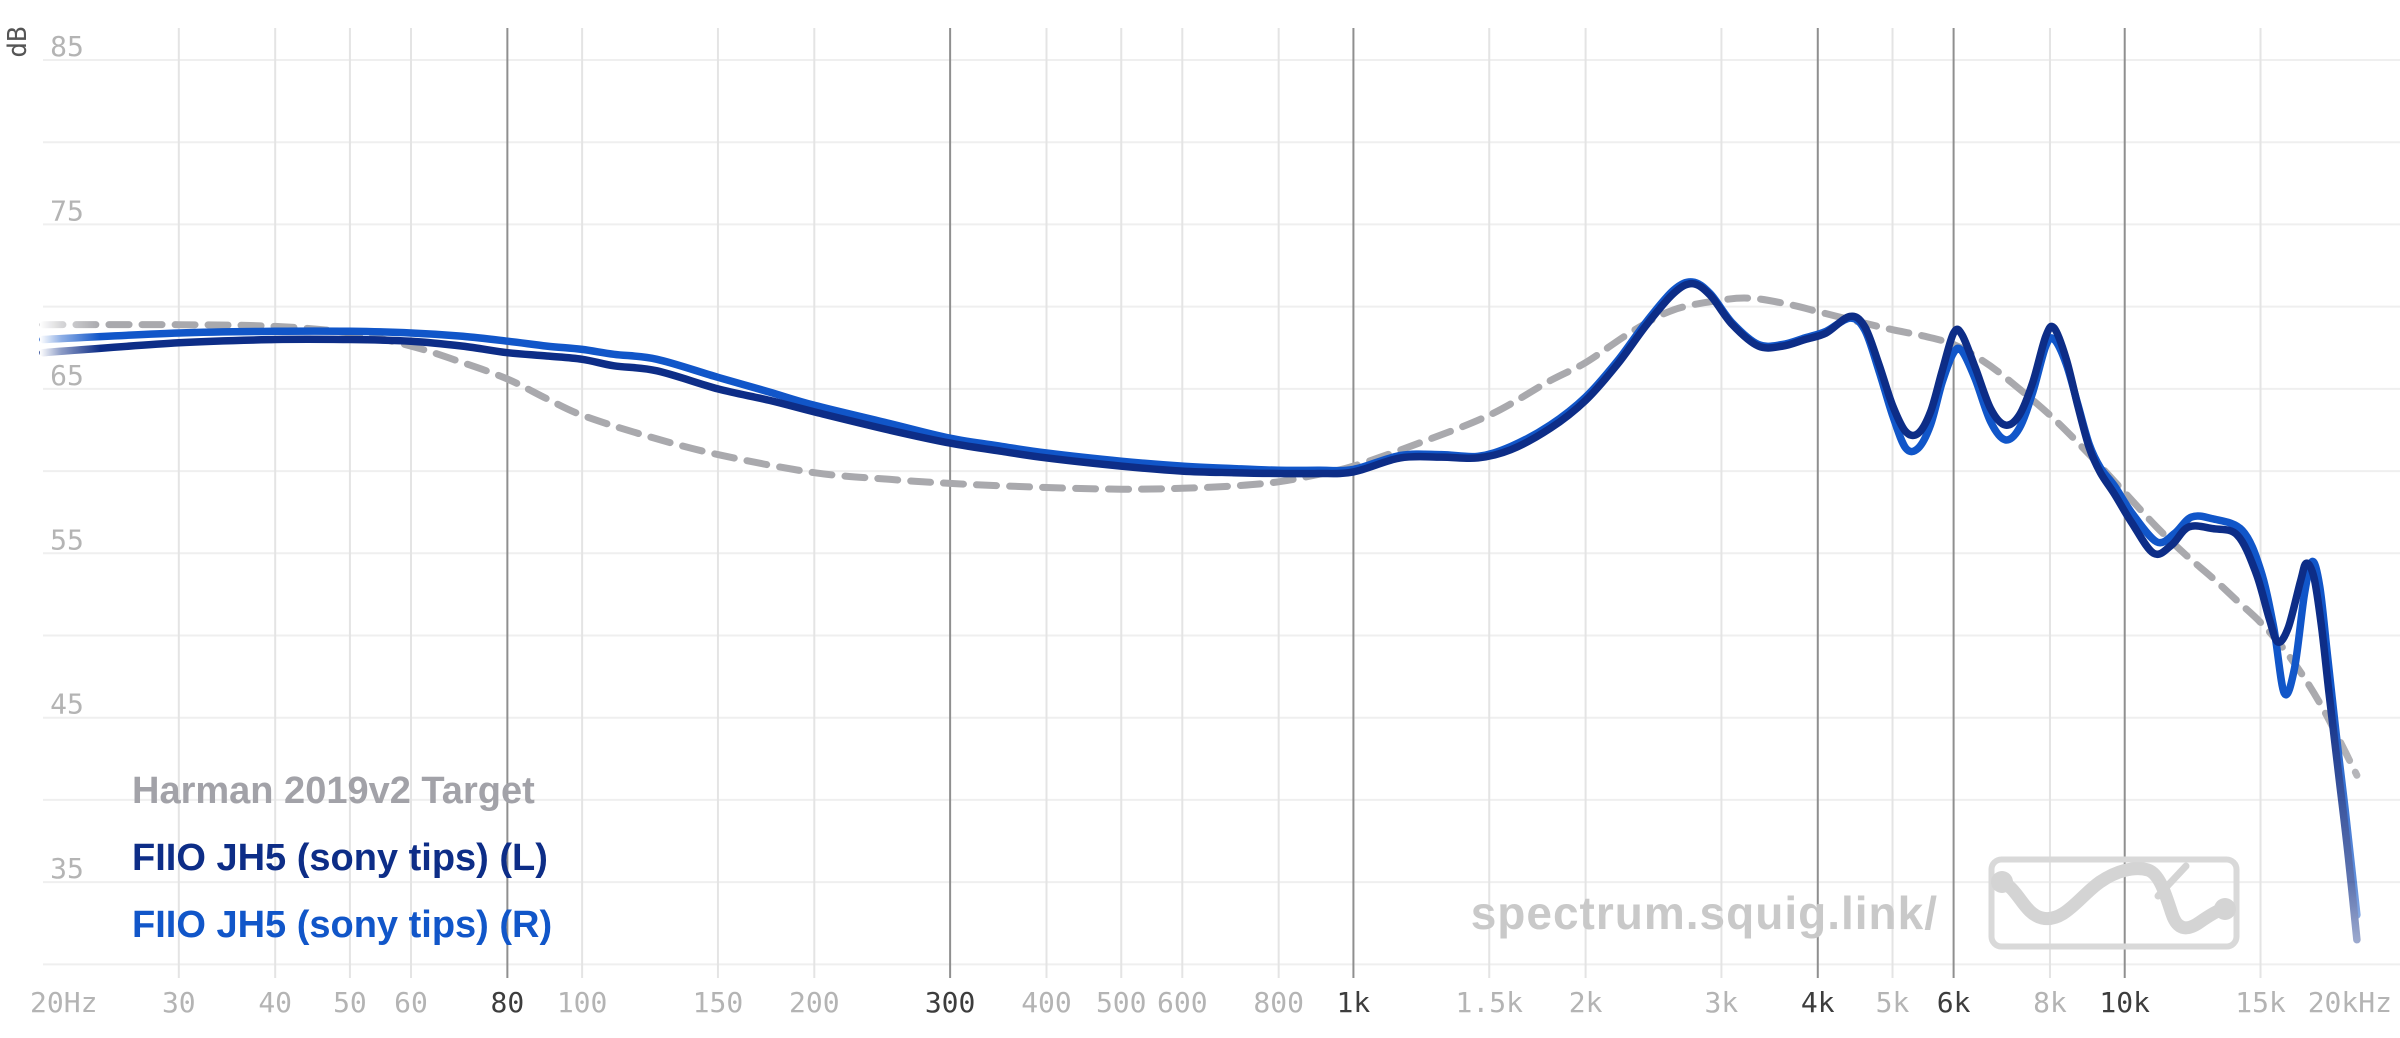  I want to click on x-tick-150: 150, so click(718, 1002).